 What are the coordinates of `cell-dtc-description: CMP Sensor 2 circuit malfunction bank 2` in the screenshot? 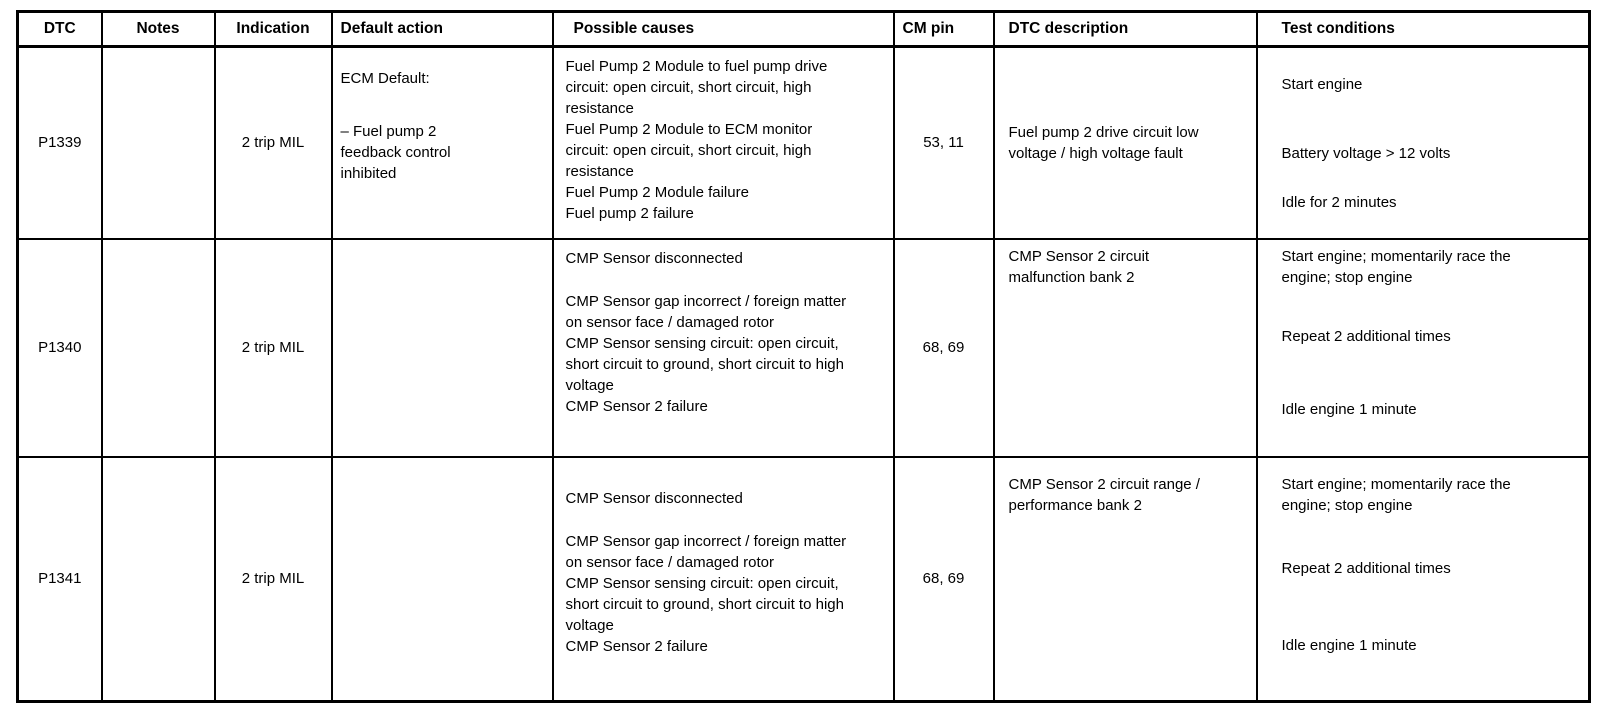 It's located at (1125, 347).